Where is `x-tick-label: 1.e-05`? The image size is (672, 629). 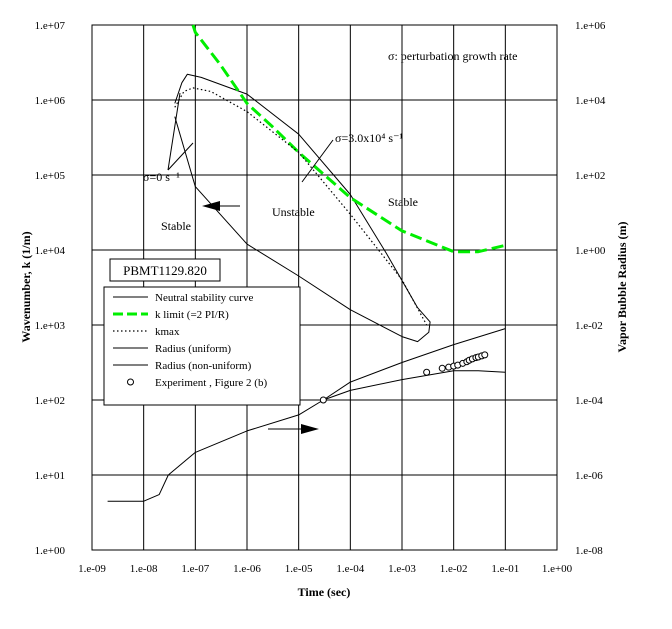 x-tick-label: 1.e-05 is located at coordinates (299, 569).